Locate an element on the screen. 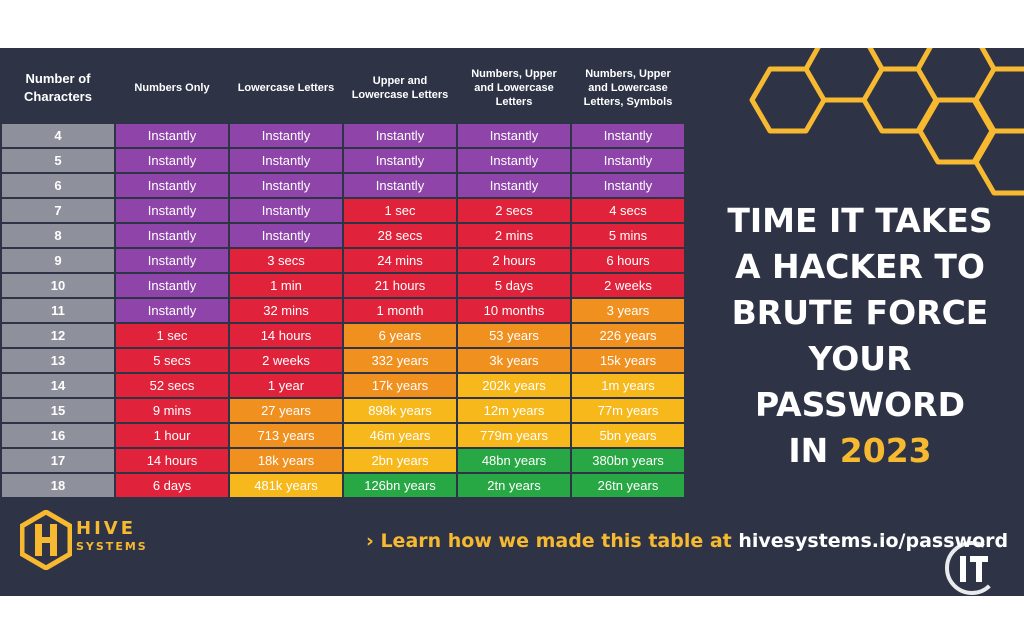  crack-time-cell: 5 secs is located at coordinates (172, 360).